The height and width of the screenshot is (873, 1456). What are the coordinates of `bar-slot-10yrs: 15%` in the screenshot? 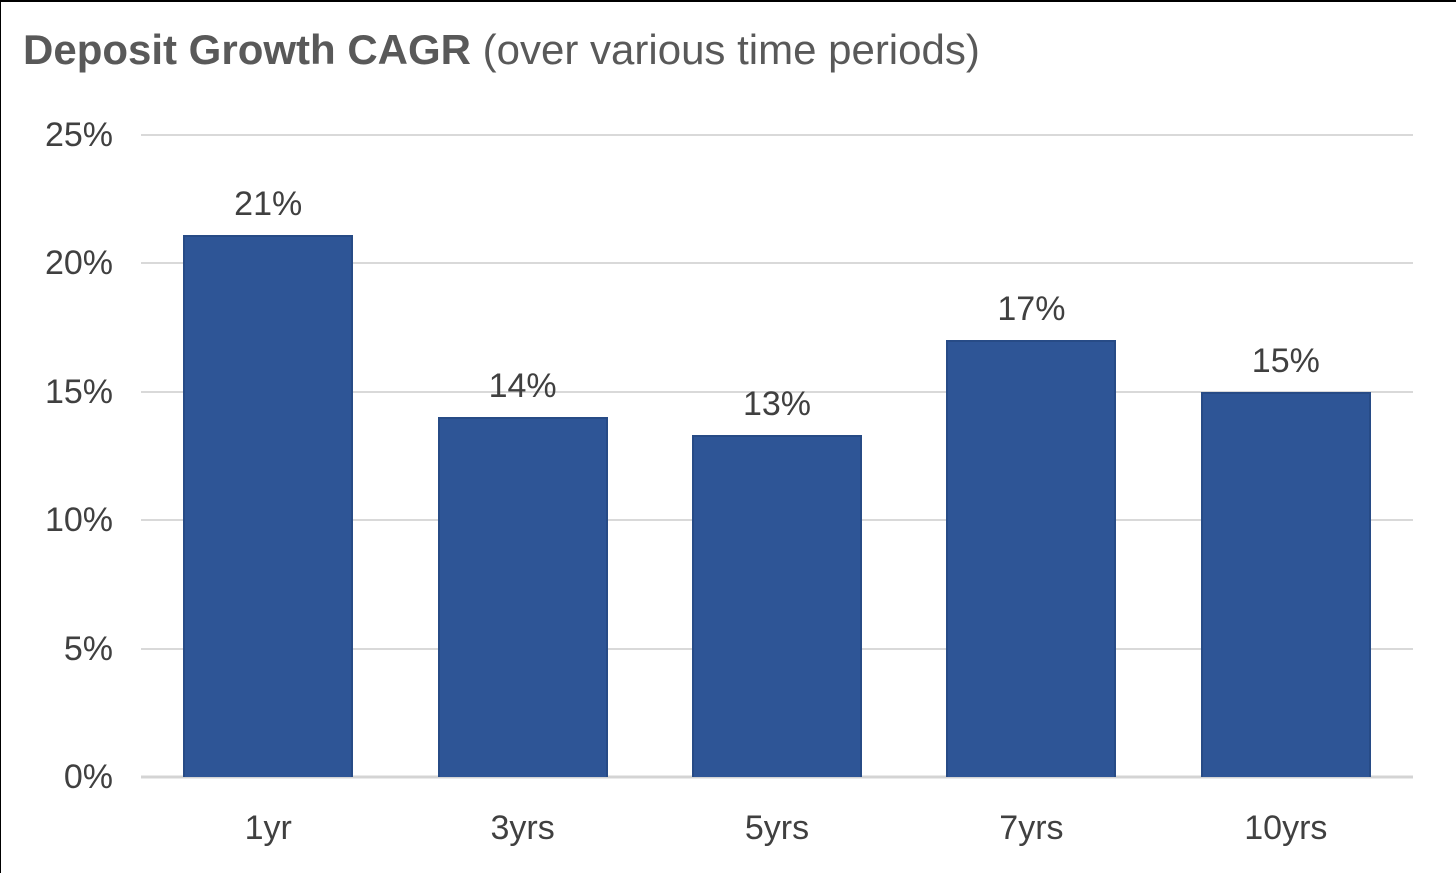 It's located at (1286, 456).